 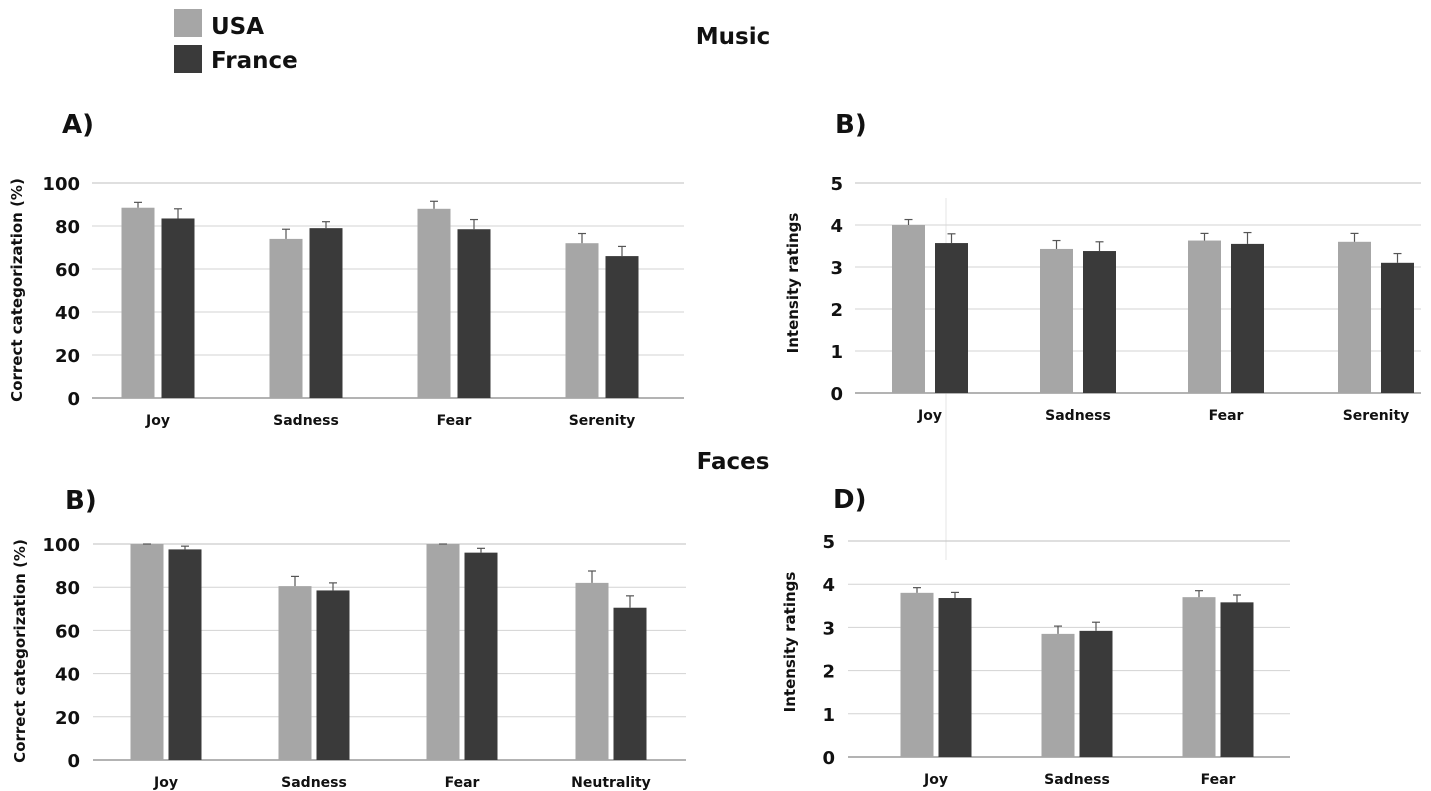 I want to click on chart-panel-3: D) 0 1 2 3 4 5 Intensity ratings Joy Sadness Fear, so click(x=1035, y=636).